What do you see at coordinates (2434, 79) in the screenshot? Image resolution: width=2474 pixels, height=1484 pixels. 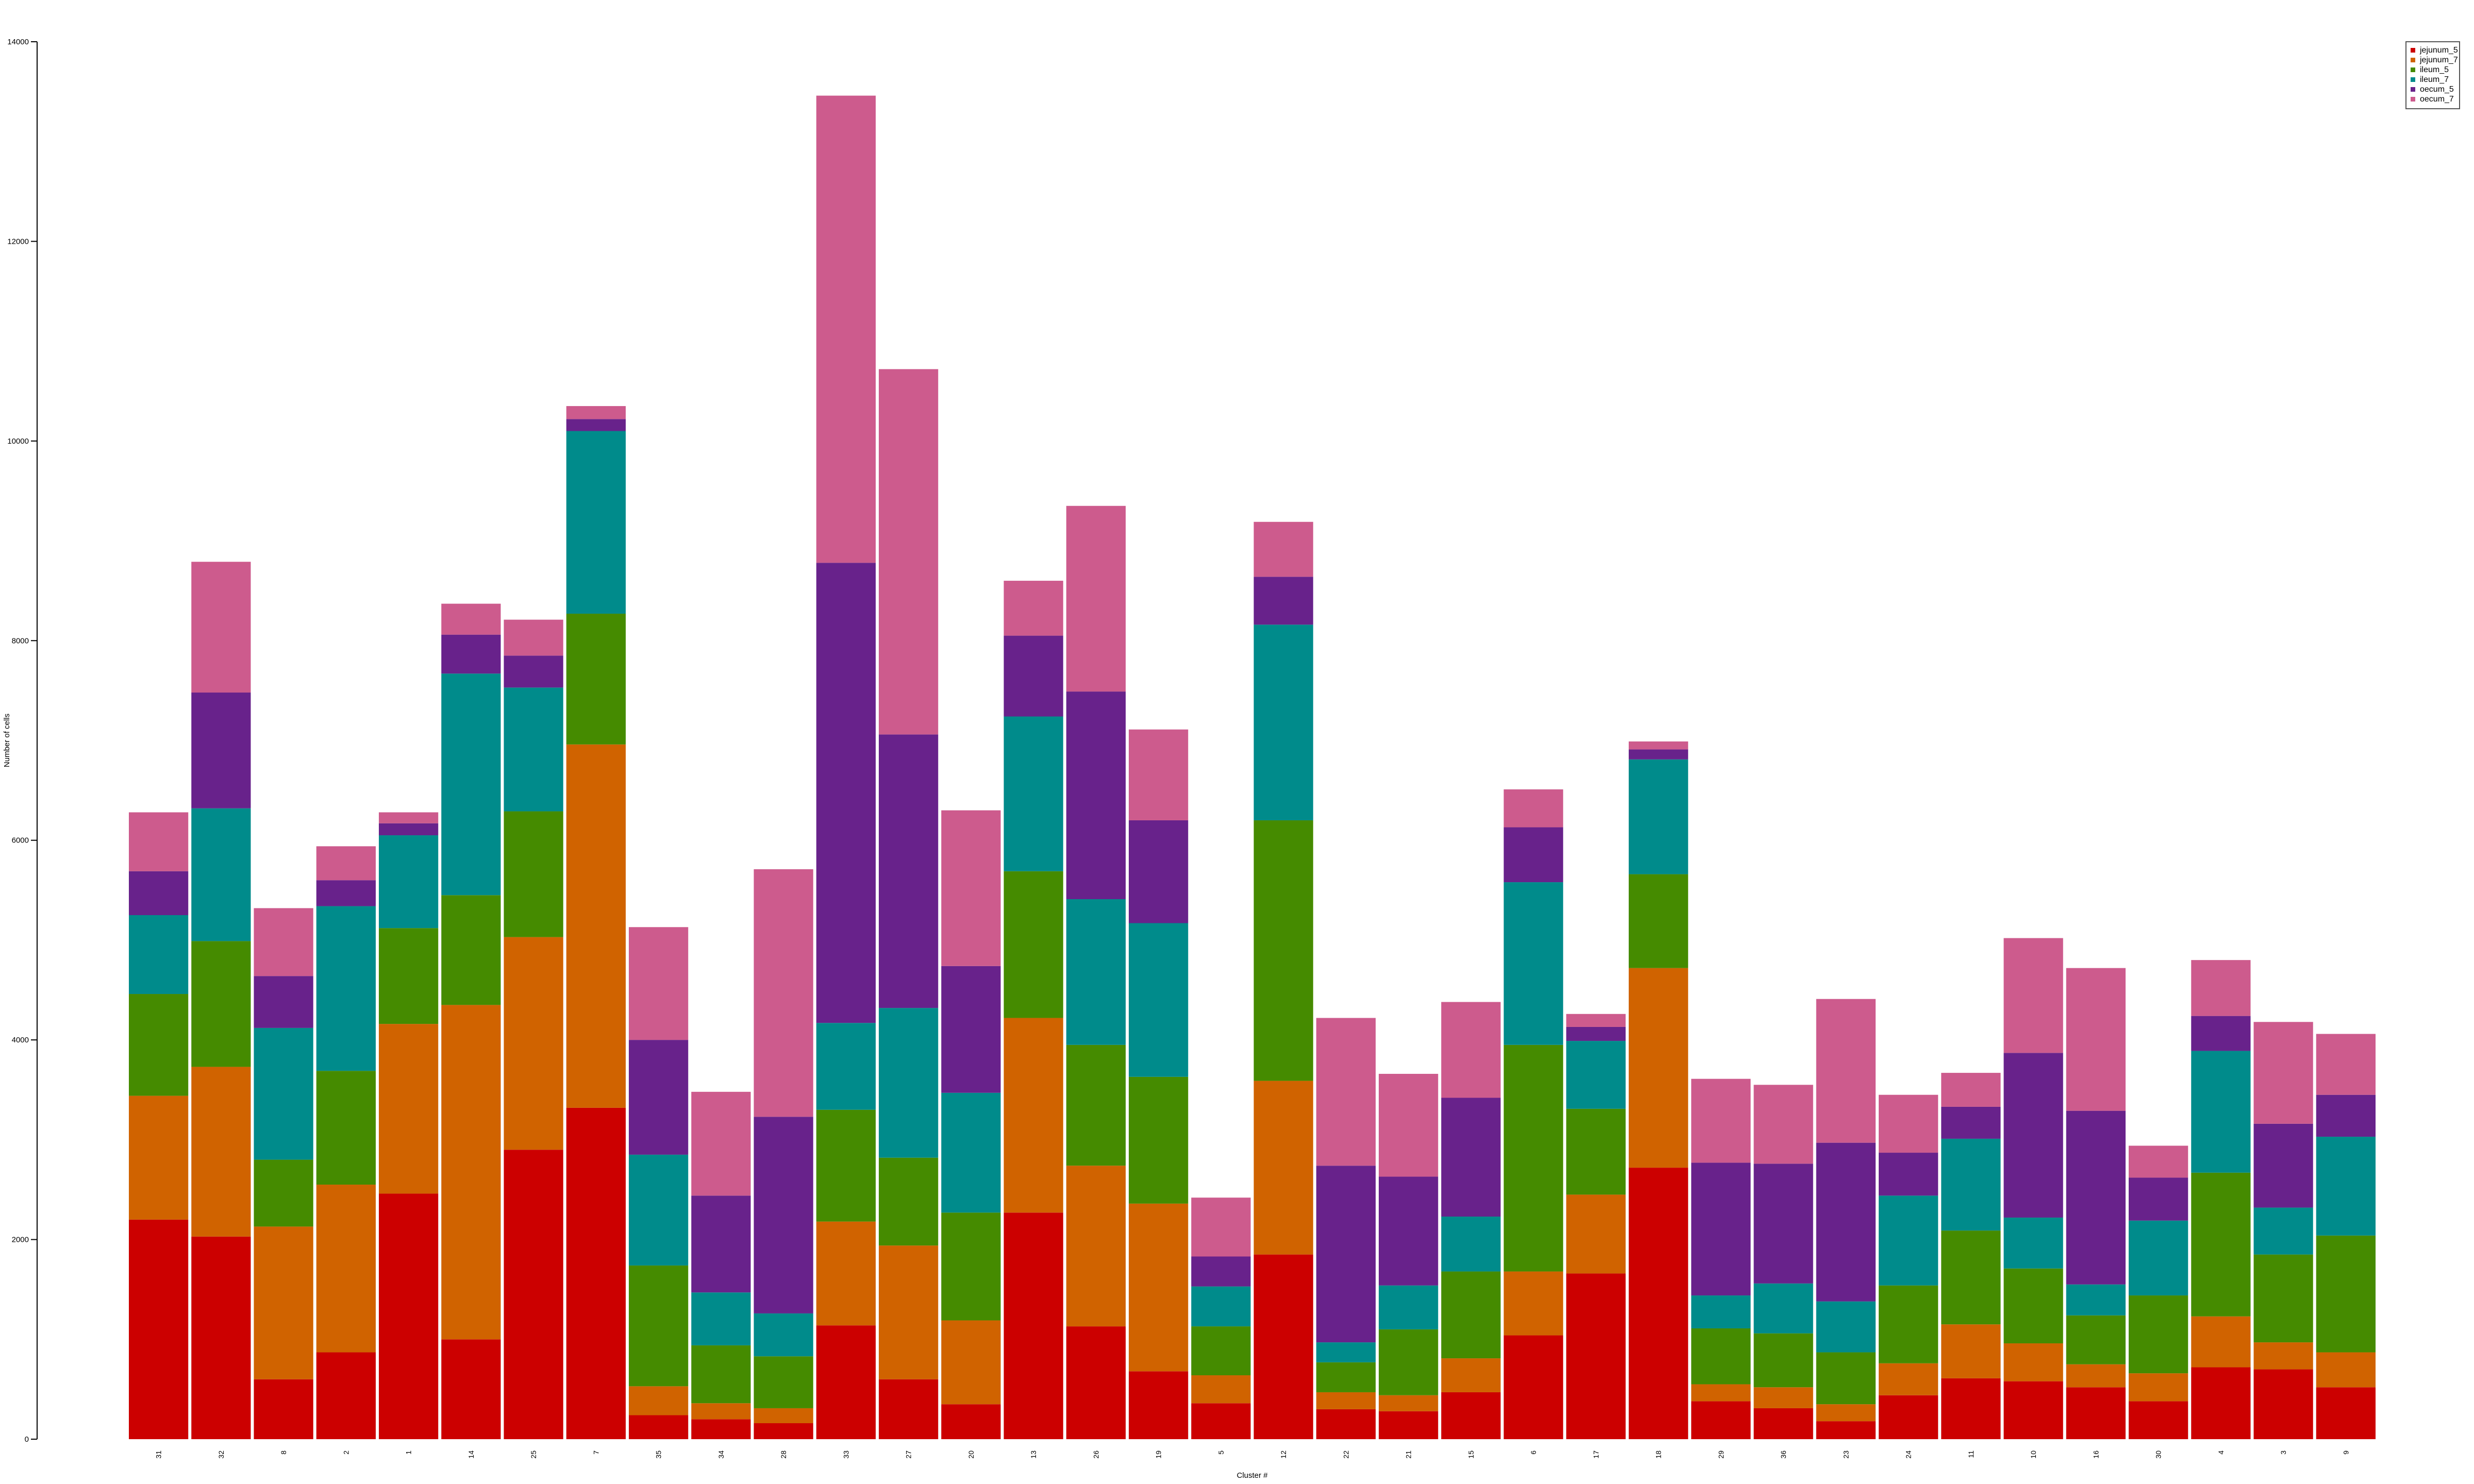 I see `legend-label: ileum_7` at bounding box center [2434, 79].